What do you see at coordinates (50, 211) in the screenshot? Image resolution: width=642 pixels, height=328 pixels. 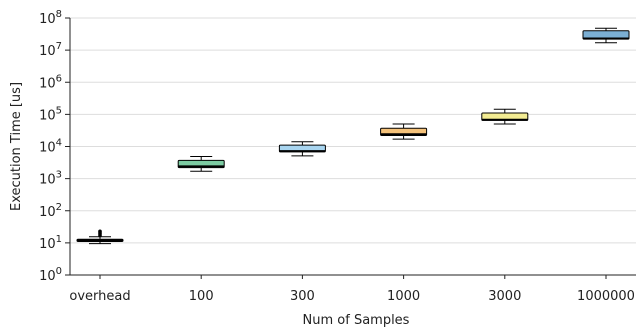 I see `y-tick-label: 10²` at bounding box center [50, 211].